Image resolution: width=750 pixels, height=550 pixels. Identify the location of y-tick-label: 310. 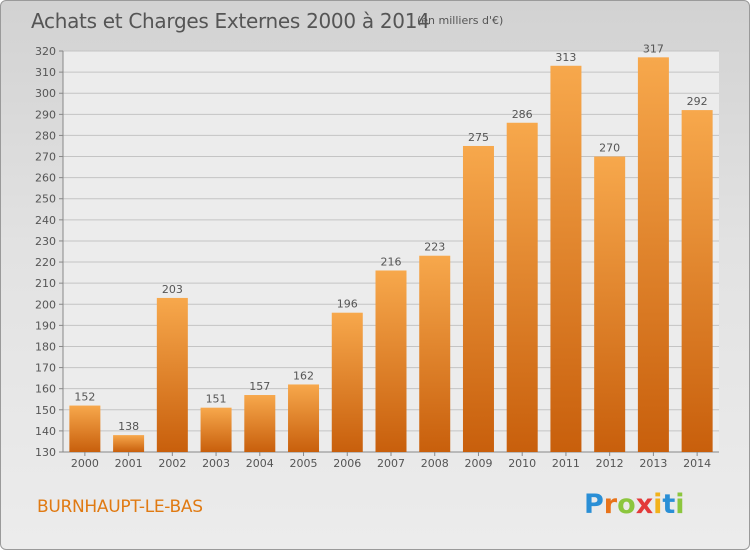
(45, 72).